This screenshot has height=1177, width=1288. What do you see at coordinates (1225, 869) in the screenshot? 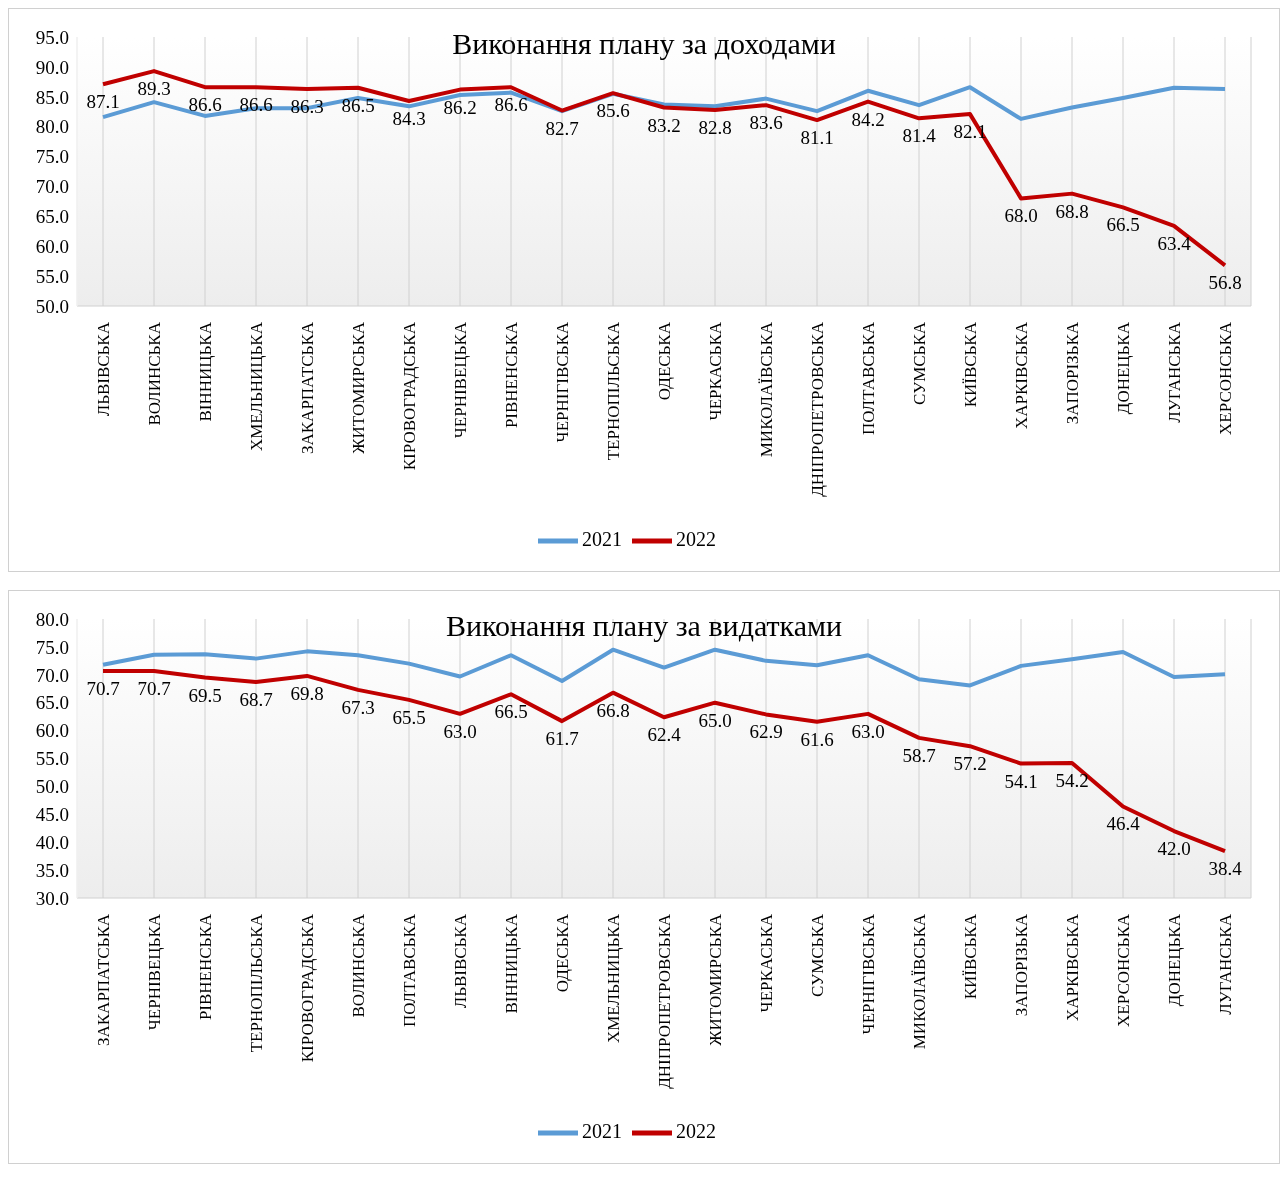
I see `data-label: 38.4` at bounding box center [1225, 869].